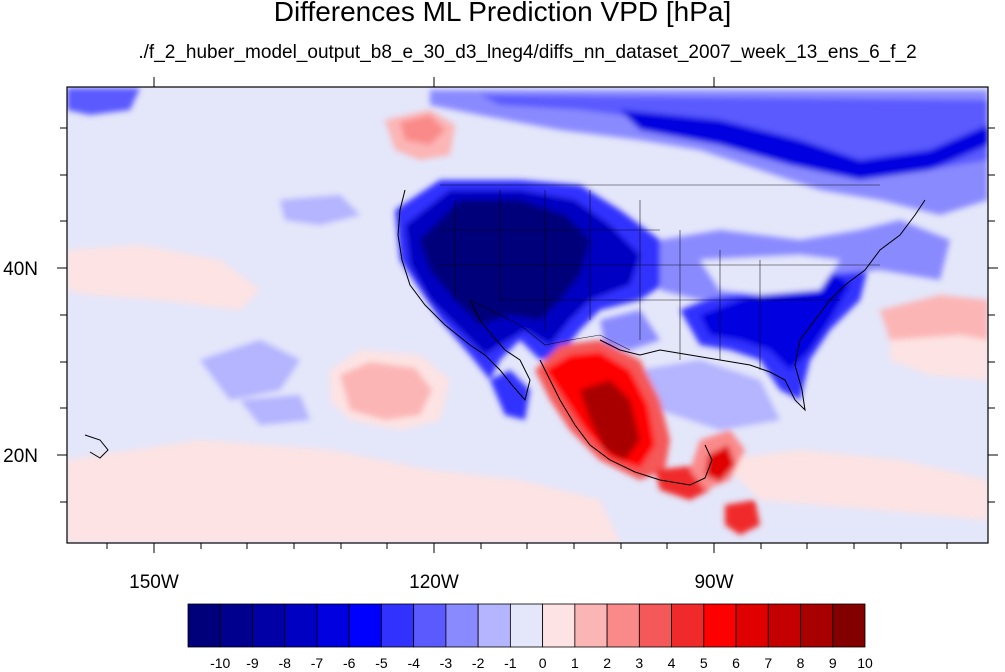  I want to click on colorbar-label: 0, so click(543, 663).